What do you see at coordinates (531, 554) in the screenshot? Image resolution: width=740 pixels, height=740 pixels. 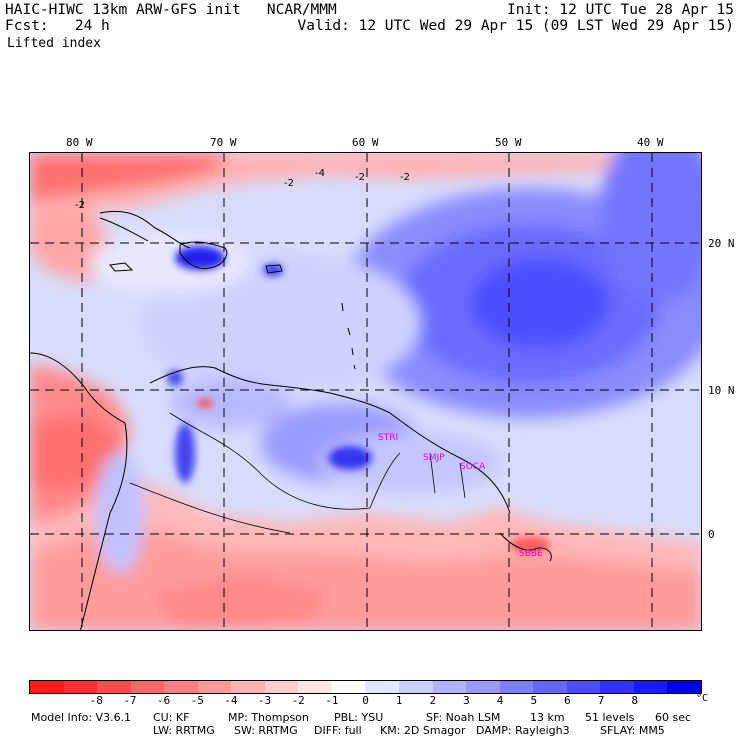 I see `site-label: SBBE` at bounding box center [531, 554].